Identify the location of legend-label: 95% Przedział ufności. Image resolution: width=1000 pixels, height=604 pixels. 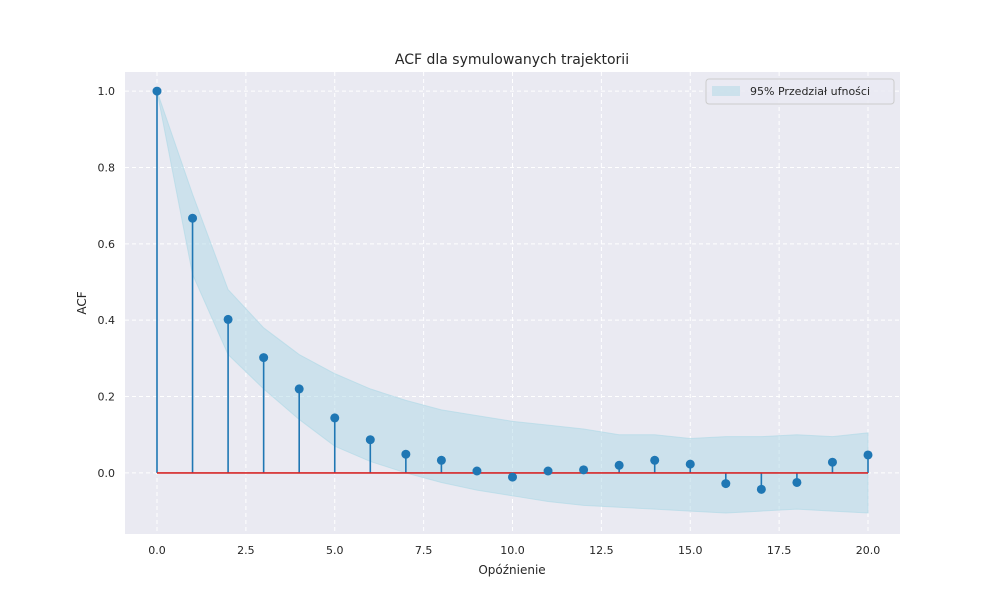
(810, 91).